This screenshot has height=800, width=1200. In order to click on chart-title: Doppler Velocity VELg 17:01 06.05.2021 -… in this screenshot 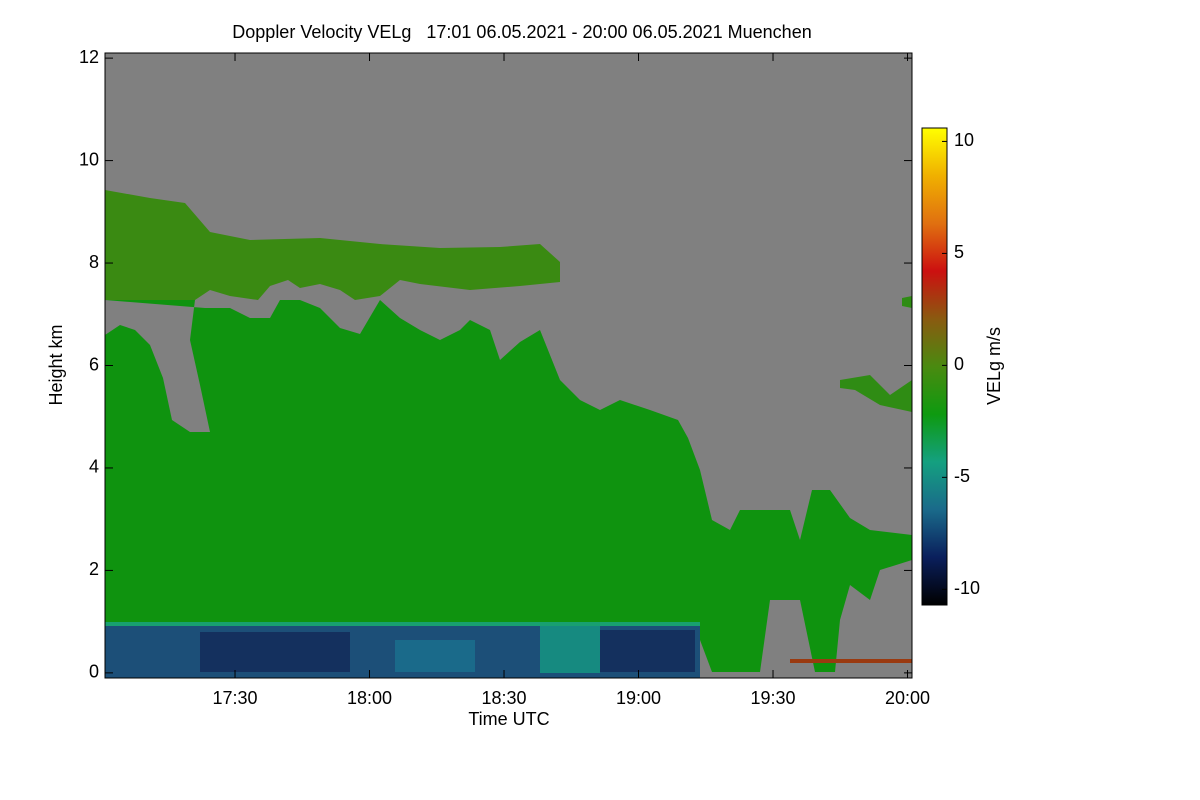, I will do `click(521, 32)`.